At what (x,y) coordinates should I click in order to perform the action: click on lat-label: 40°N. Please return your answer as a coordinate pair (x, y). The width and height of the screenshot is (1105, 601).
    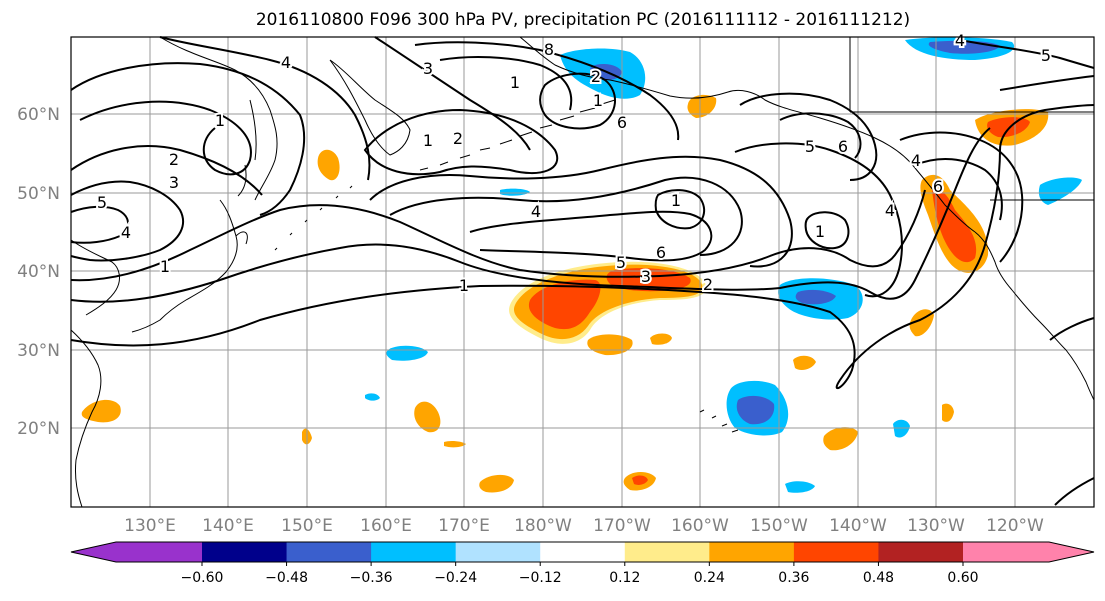
    Looking at the image, I should click on (38, 272).